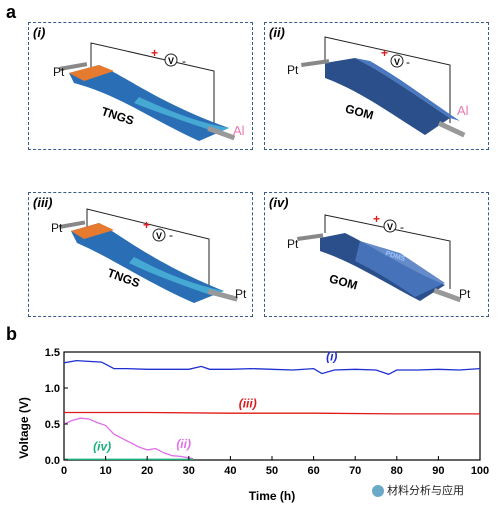  I want to click on panel-label: (iv), so click(279, 202).